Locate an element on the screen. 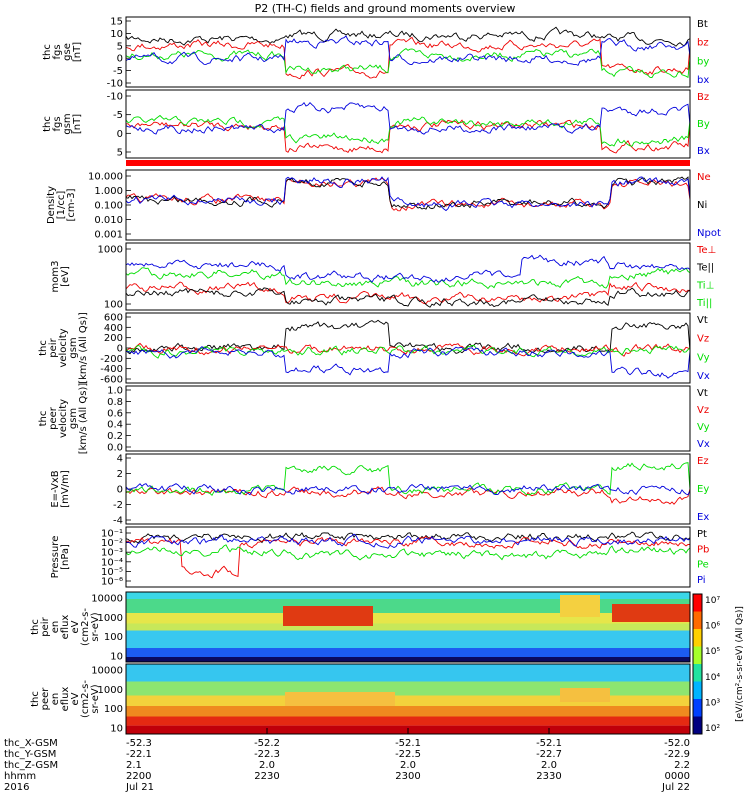  ylabel-fgs_gse: thcfgsgse[nT] is located at coordinates (62, 52).